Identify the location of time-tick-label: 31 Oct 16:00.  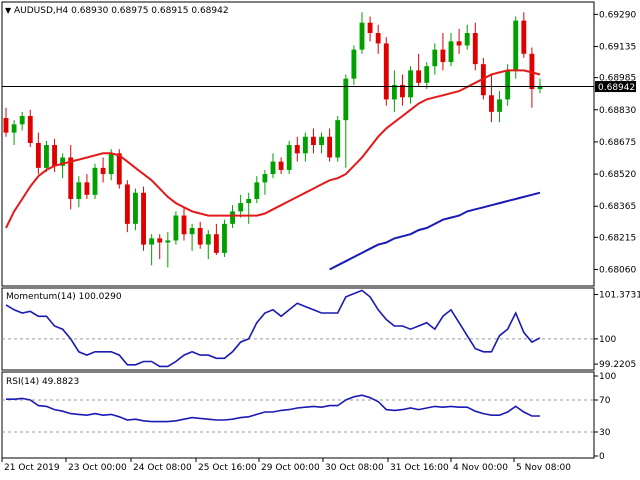
(419, 468).